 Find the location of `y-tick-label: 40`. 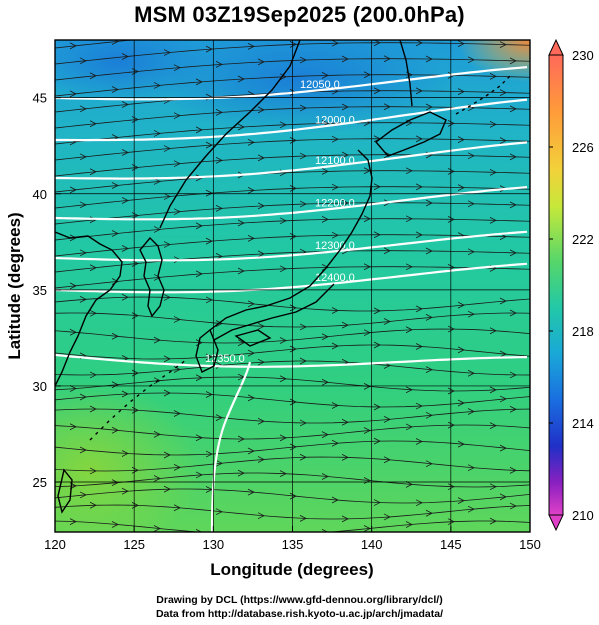

y-tick-label: 40 is located at coordinates (40, 194).